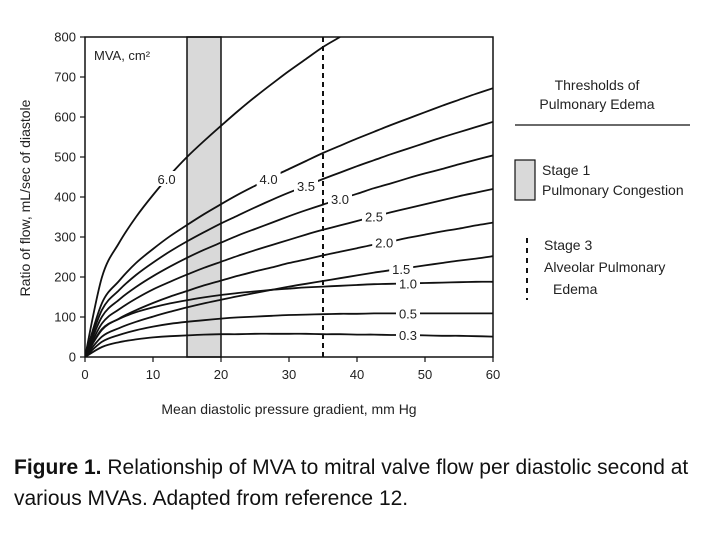 This screenshot has width=720, height=540. What do you see at coordinates (525, 180) in the screenshot?
I see `legend-stage1-swatch` at bounding box center [525, 180].